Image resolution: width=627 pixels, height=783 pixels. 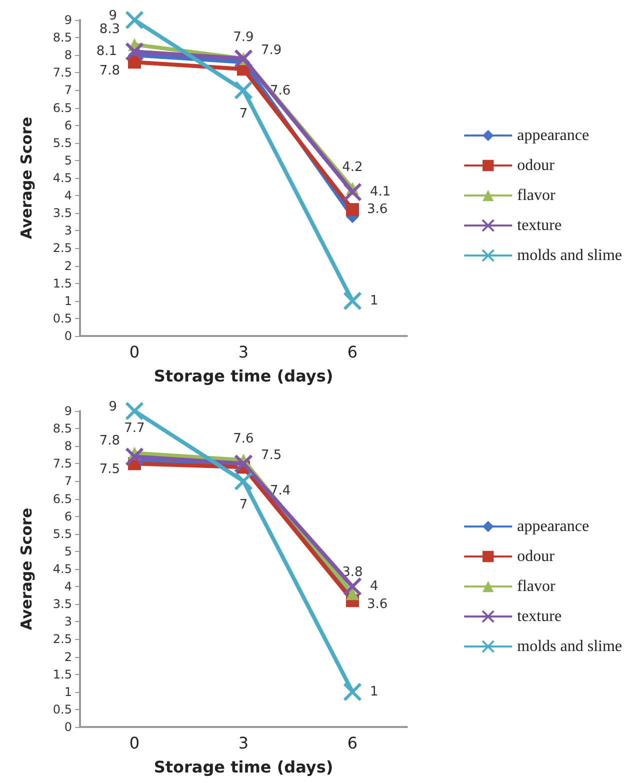 What do you see at coordinates (109, 30) in the screenshot?
I see `data-label: 8.3` at bounding box center [109, 30].